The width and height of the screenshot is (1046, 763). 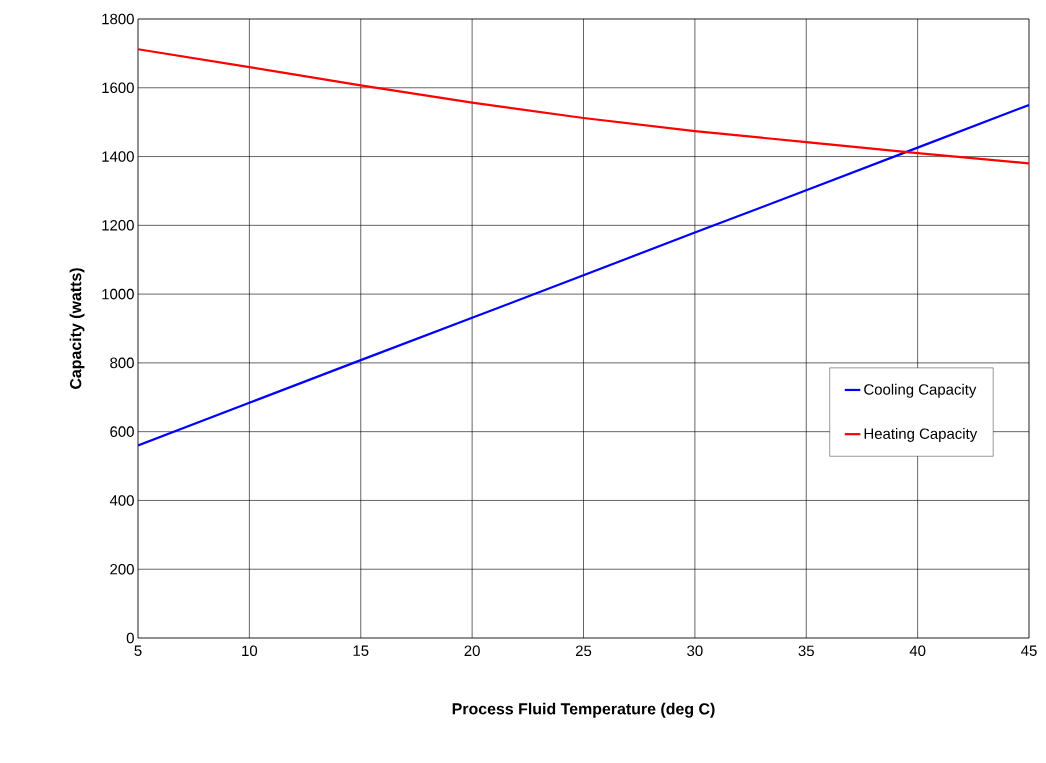 What do you see at coordinates (118, 156) in the screenshot?
I see `y-tick-label: 1400` at bounding box center [118, 156].